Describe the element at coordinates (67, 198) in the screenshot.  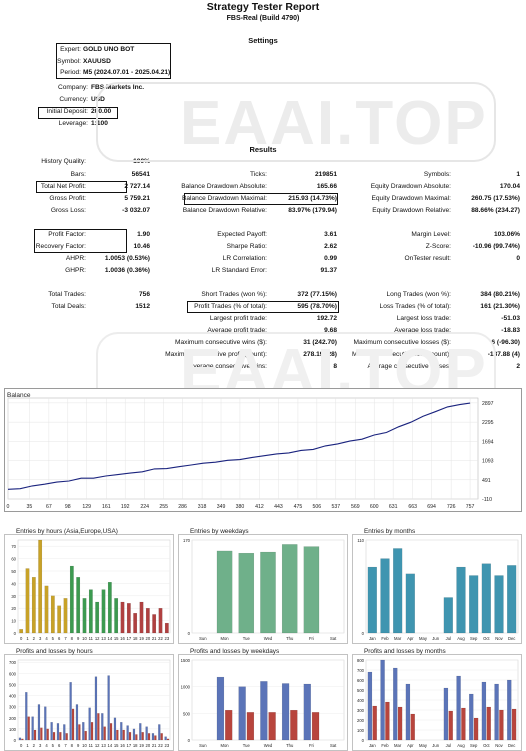
I see `field-label: Gross Profit:` at that location.